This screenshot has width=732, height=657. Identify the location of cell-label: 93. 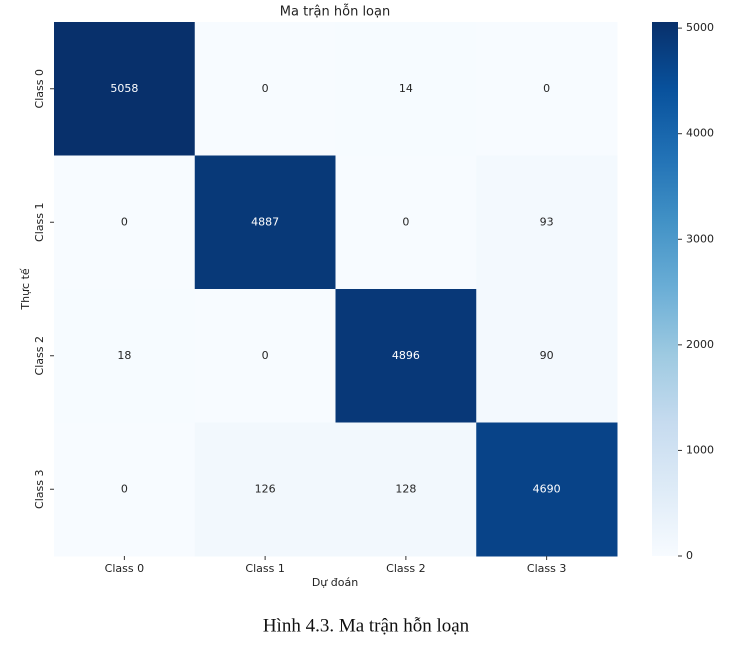
(547, 221).